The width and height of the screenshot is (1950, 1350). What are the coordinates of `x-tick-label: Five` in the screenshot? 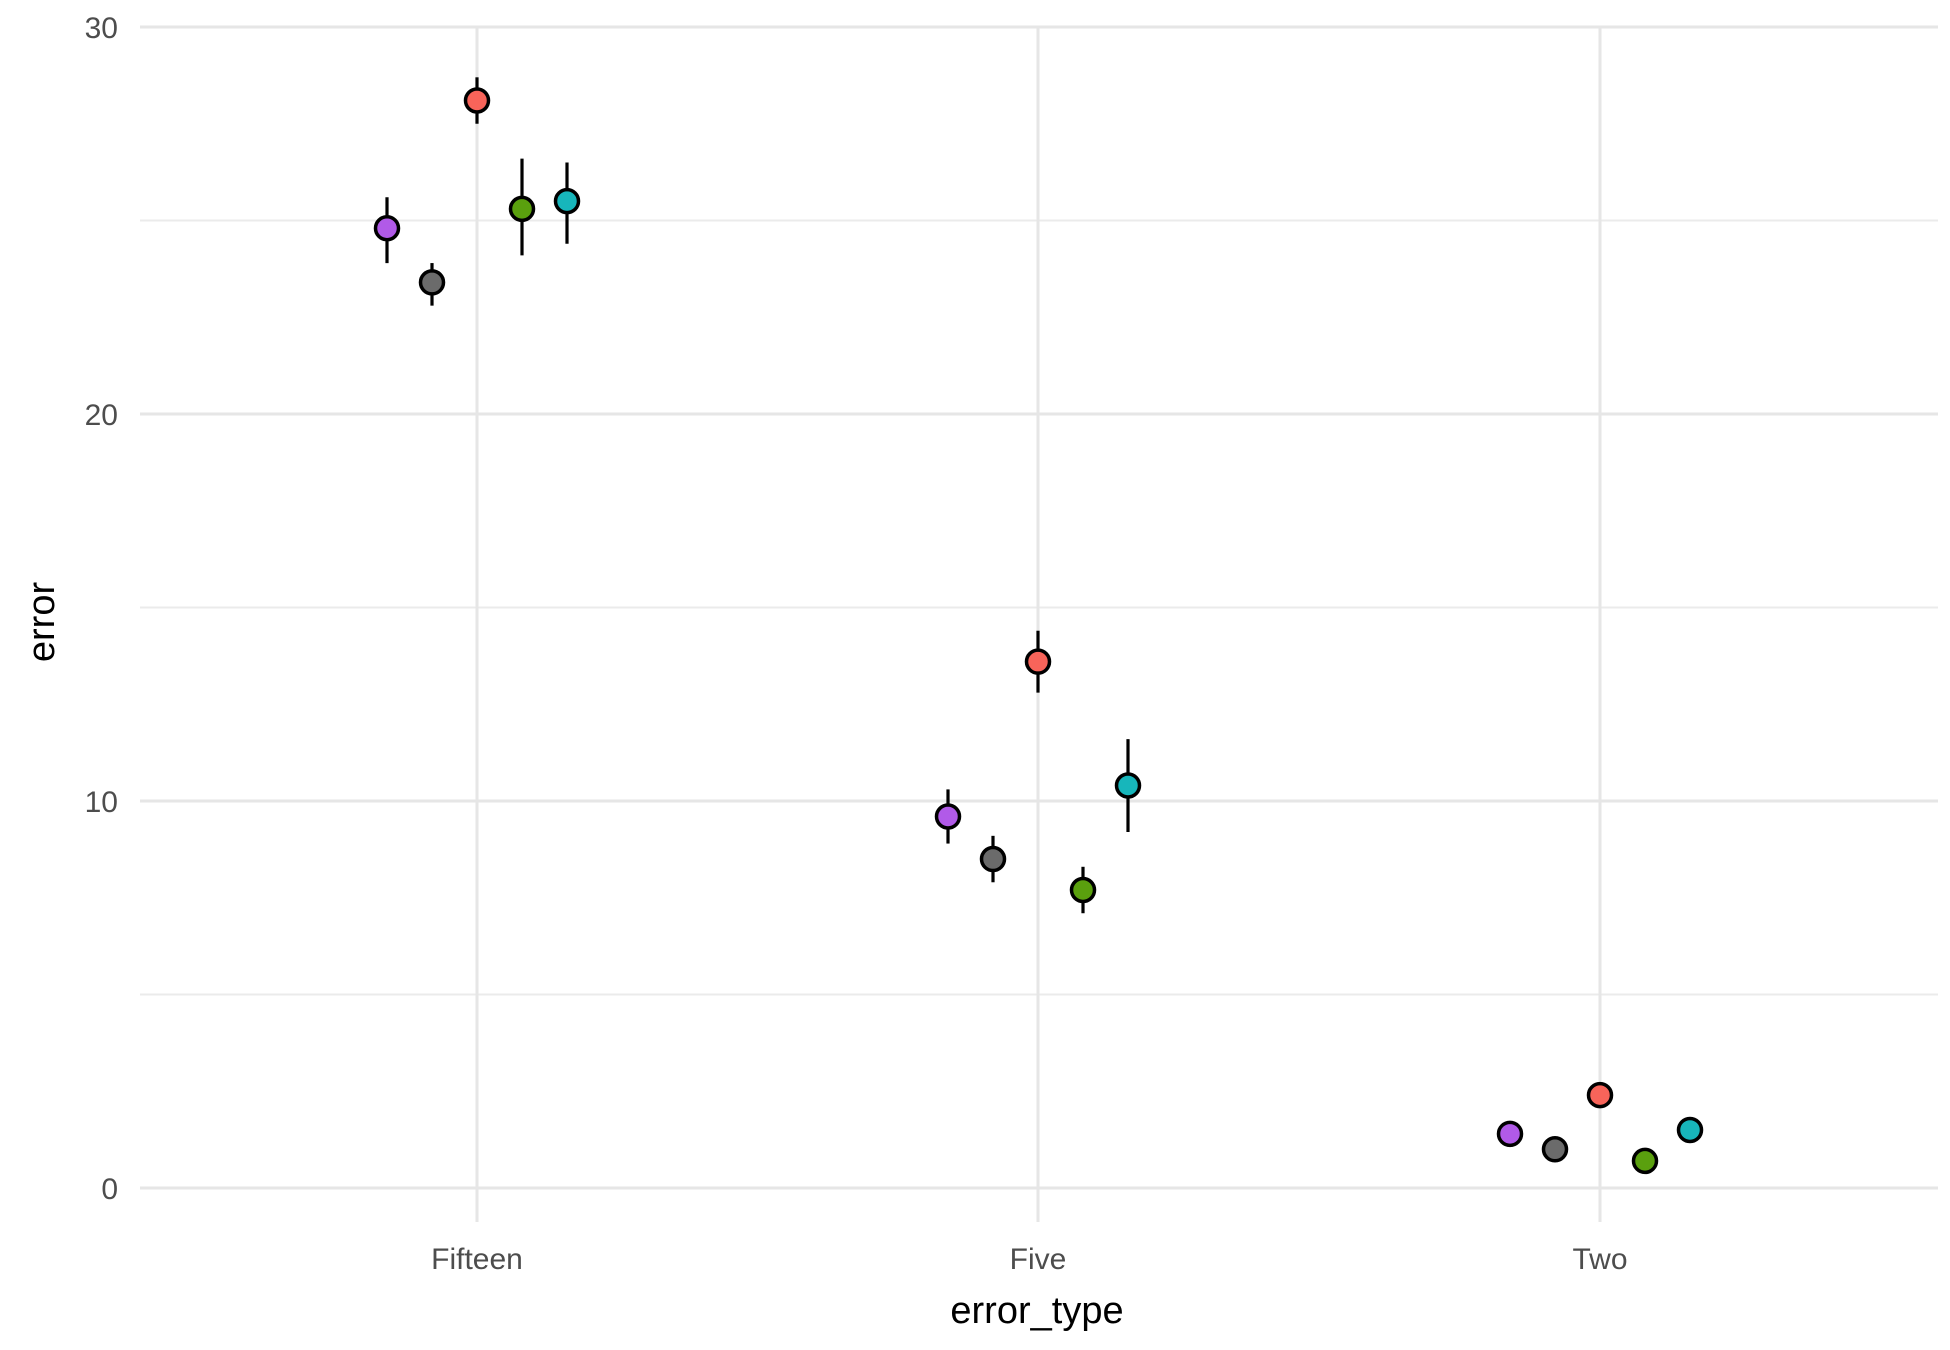 It's located at (1038, 1259).